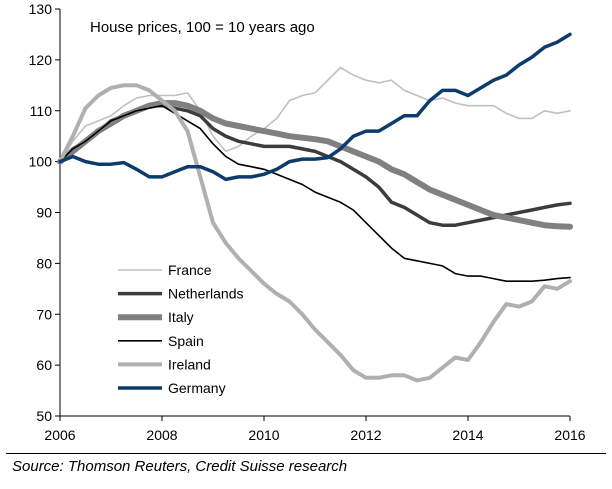 The height and width of the screenshot is (489, 612). What do you see at coordinates (41, 60) in the screenshot?
I see `y-tick-label: 120` at bounding box center [41, 60].